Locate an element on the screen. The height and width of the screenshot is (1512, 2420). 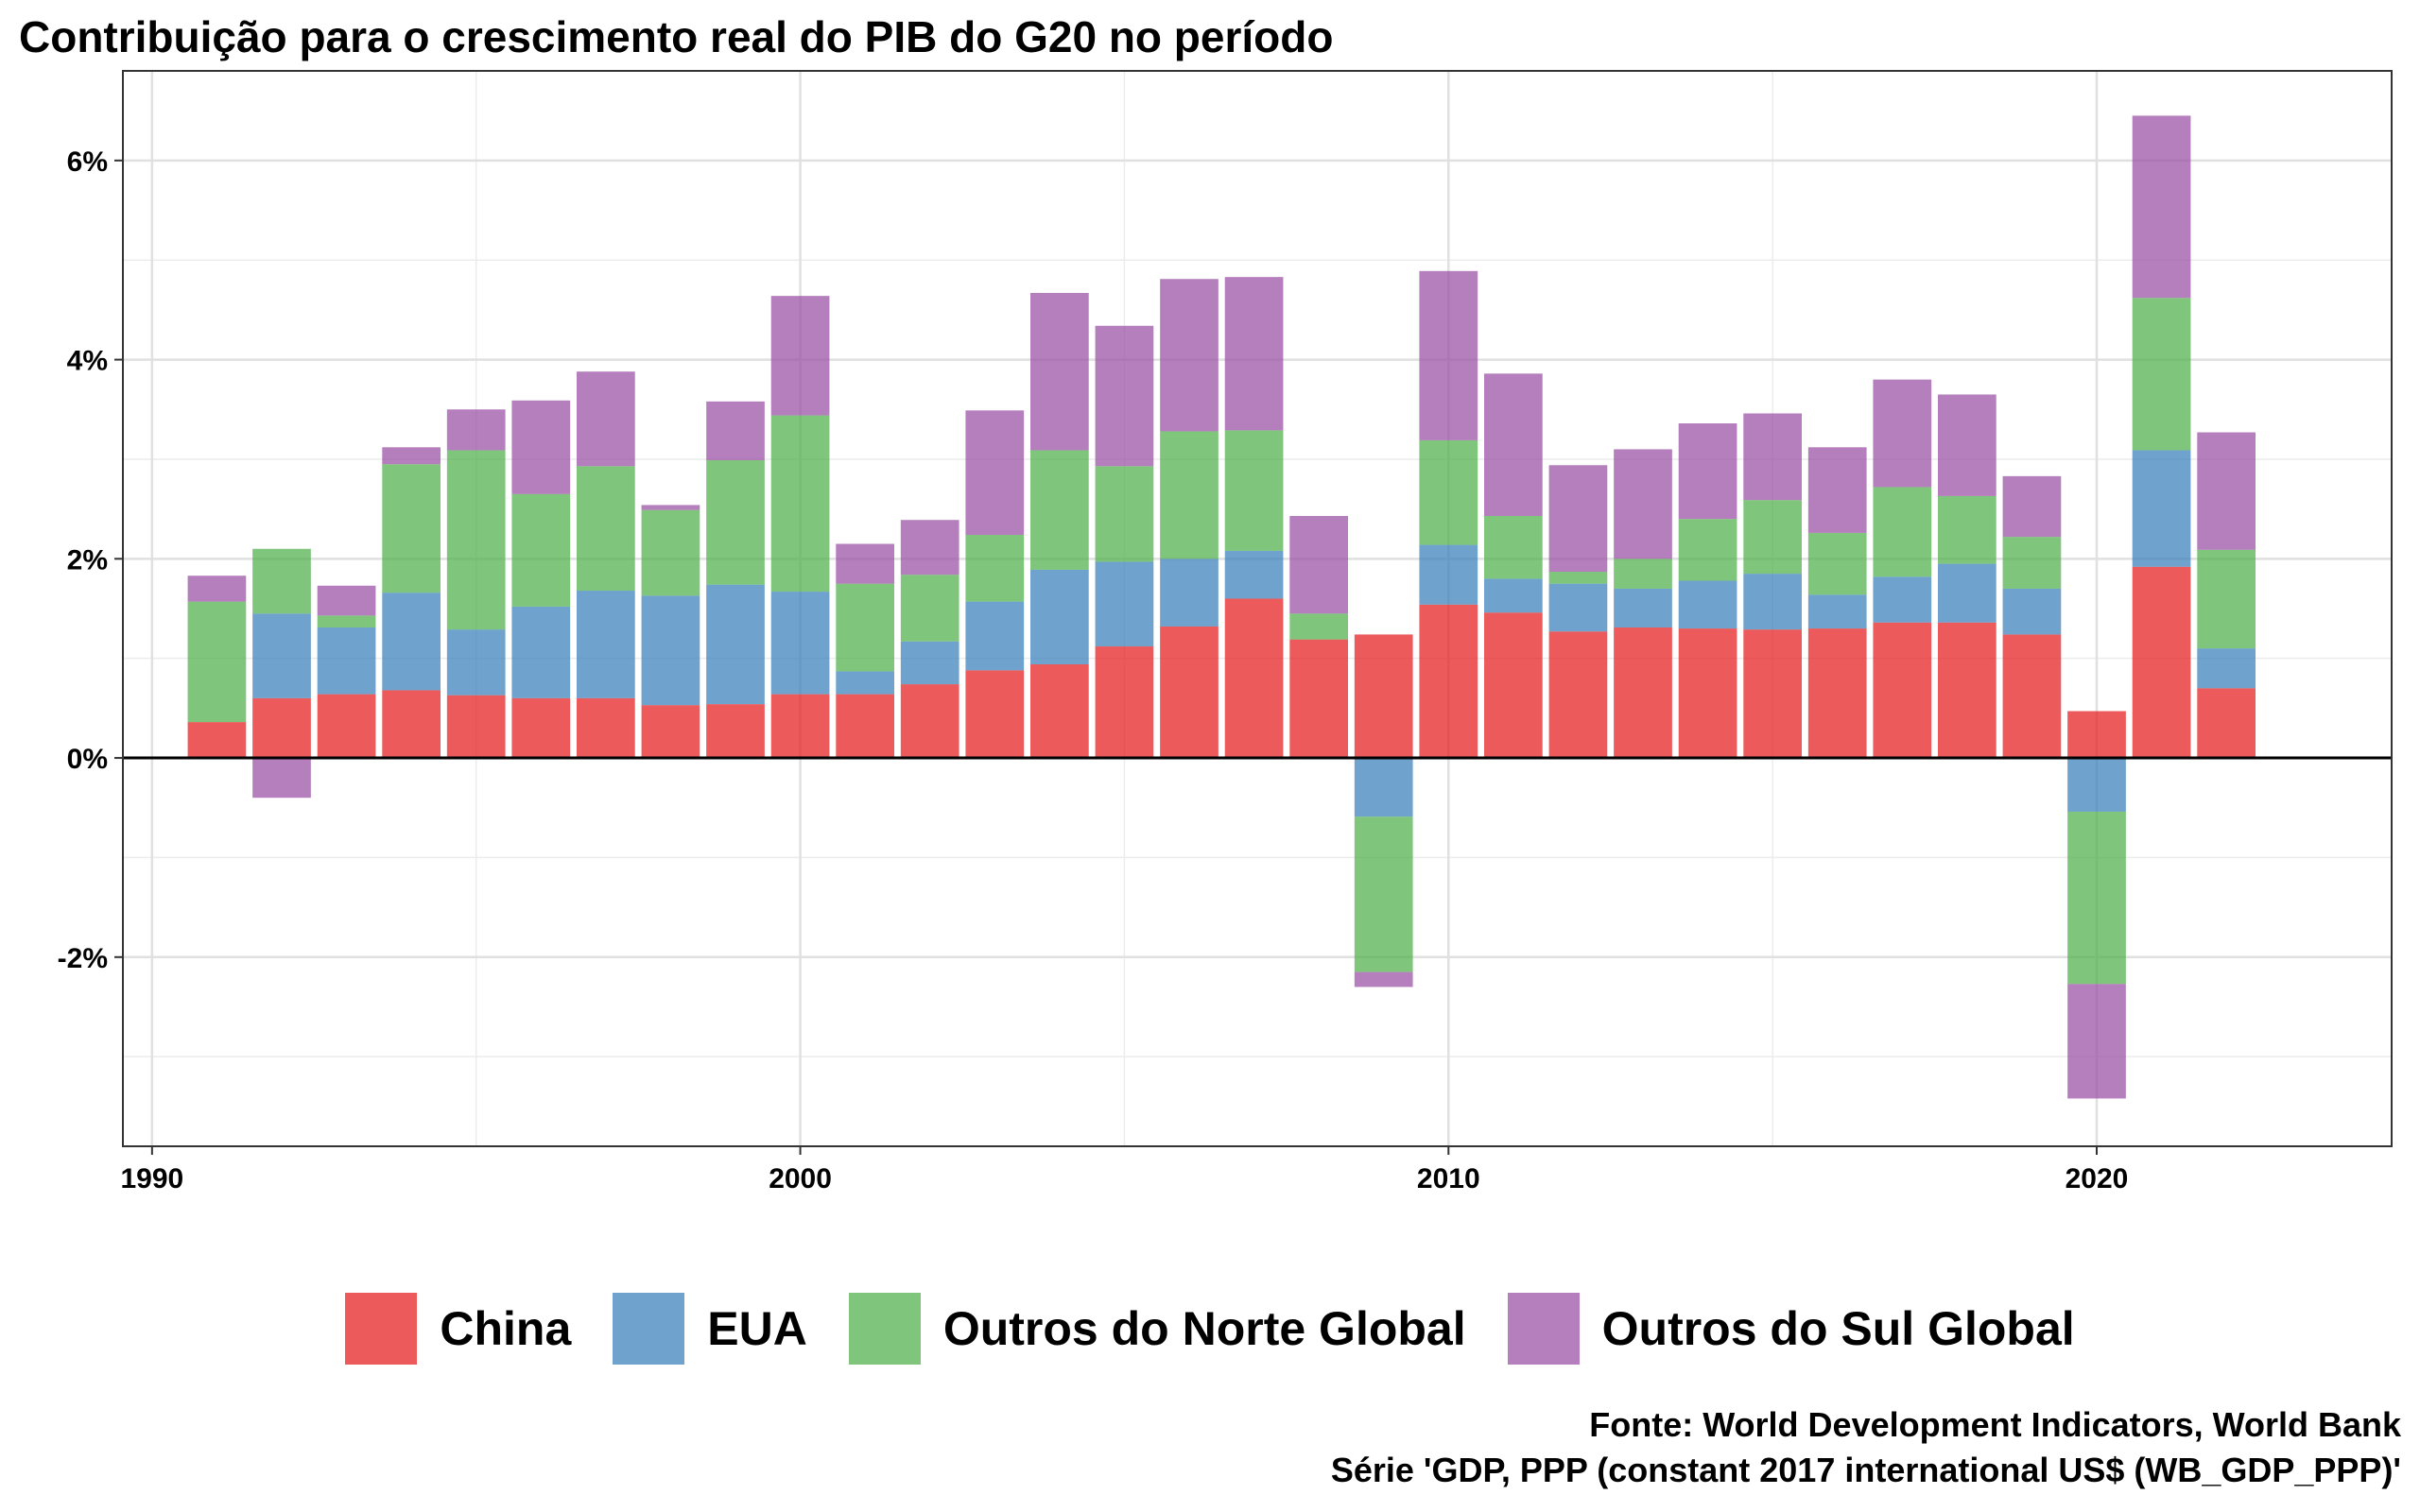
x-tick-label: 2020 is located at coordinates (2097, 1178).